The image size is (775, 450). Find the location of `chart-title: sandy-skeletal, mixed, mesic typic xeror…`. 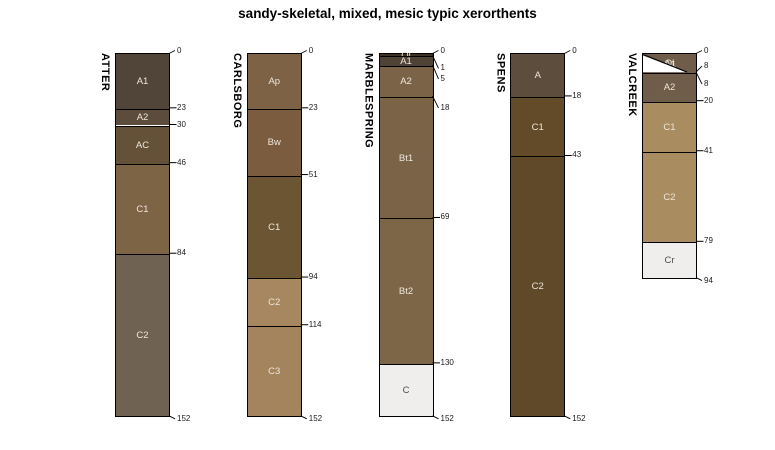

chart-title: sandy-skeletal, mixed, mesic typic xeror… is located at coordinates (387, 13).